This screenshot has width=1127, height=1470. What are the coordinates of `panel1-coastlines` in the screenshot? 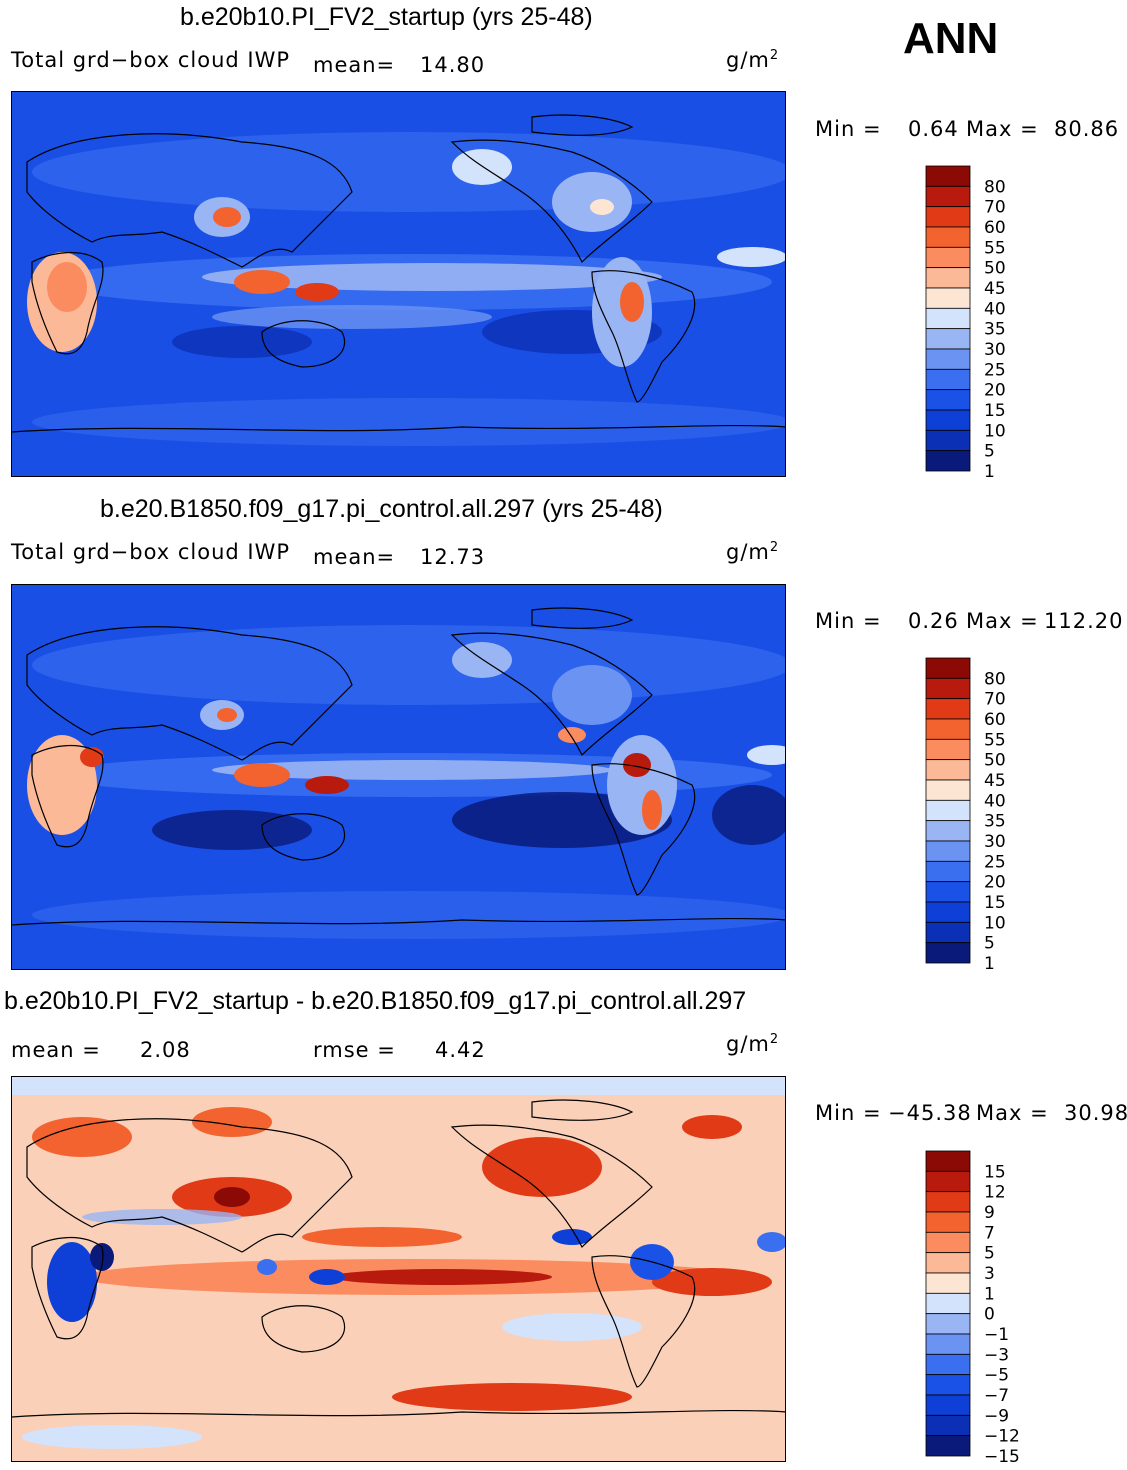 It's located at (398, 273).